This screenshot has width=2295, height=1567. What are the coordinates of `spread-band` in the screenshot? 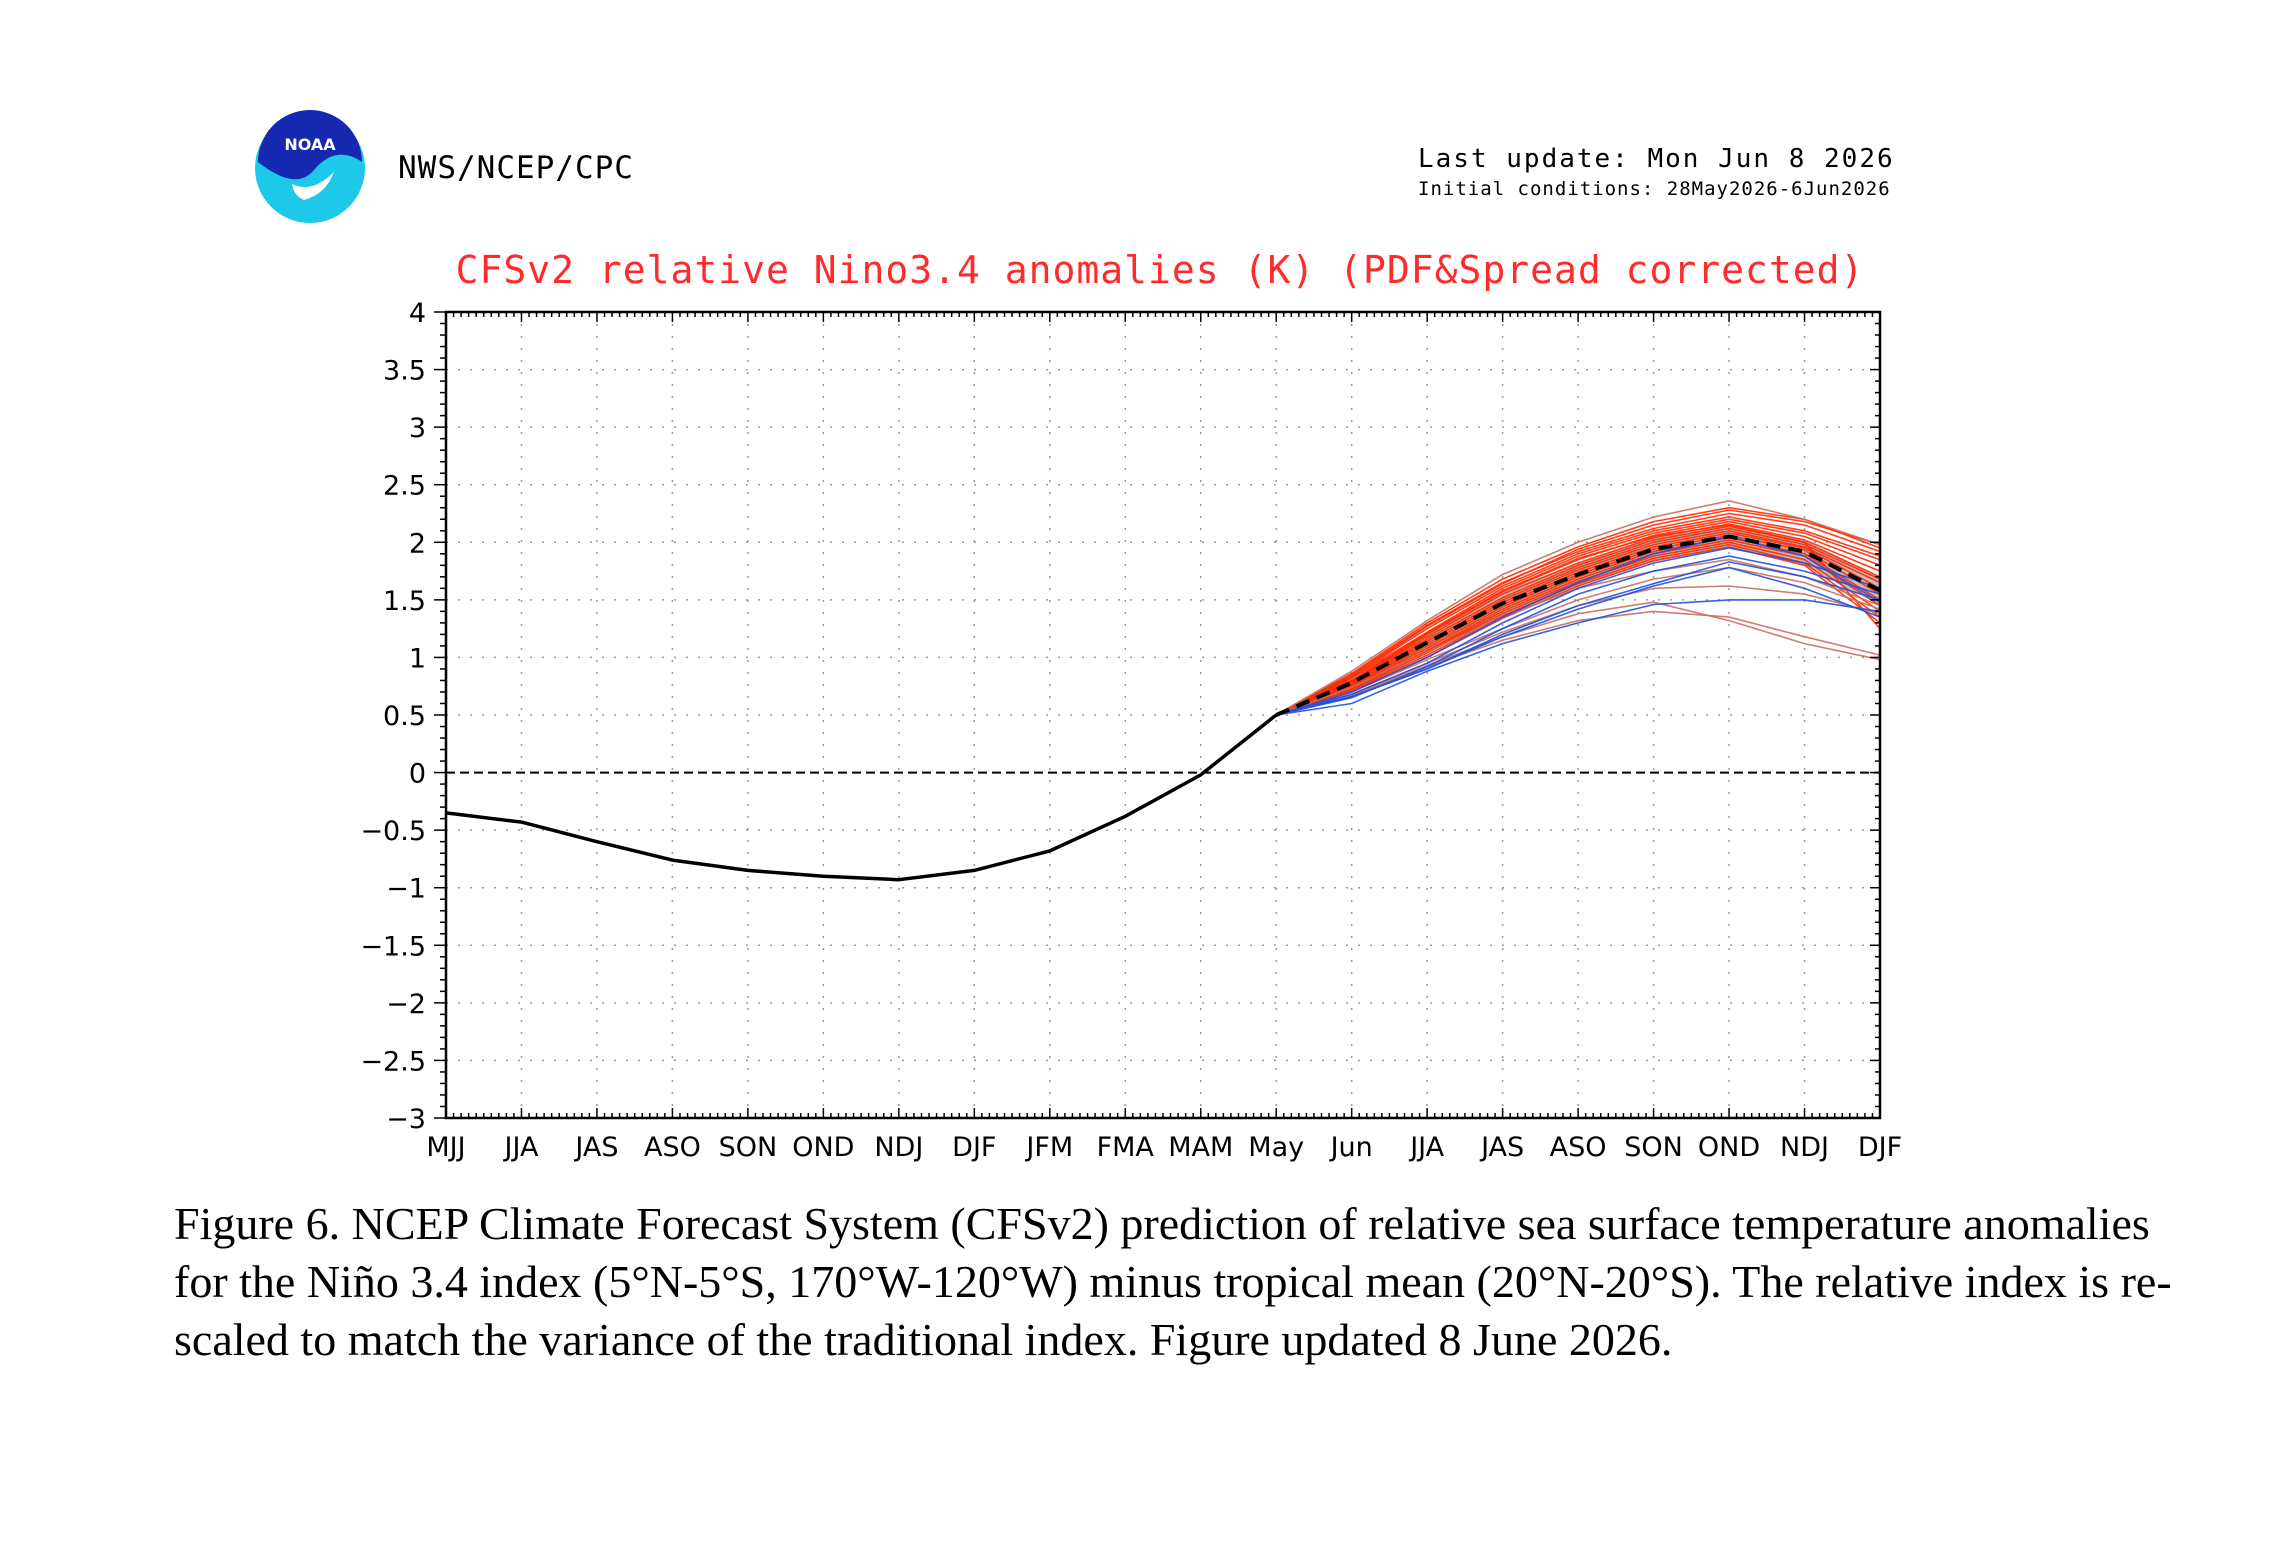 It's located at (1578, 620).